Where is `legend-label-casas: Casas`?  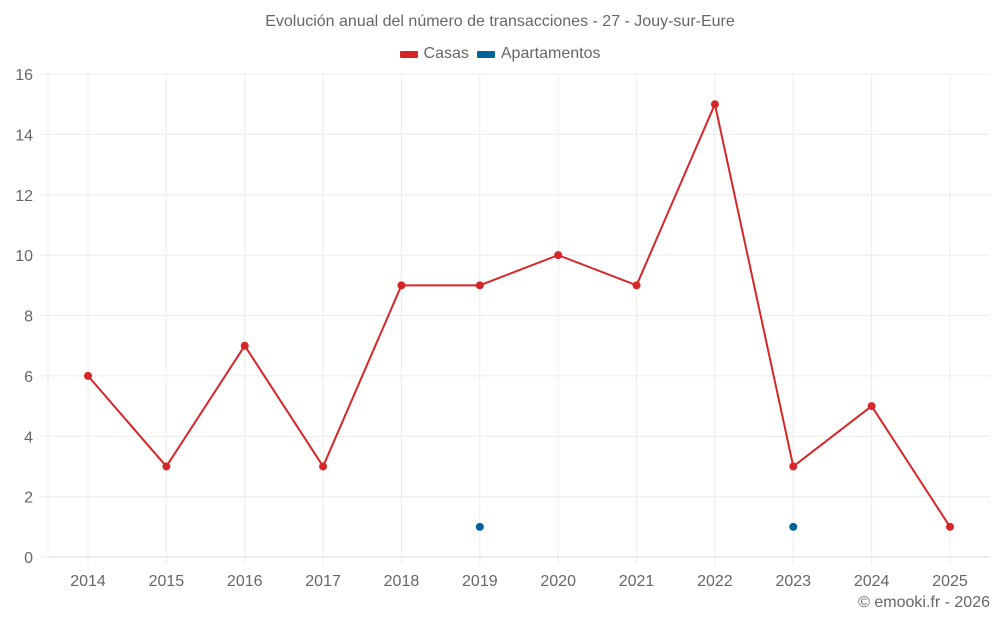 legend-label-casas: Casas is located at coordinates (446, 53).